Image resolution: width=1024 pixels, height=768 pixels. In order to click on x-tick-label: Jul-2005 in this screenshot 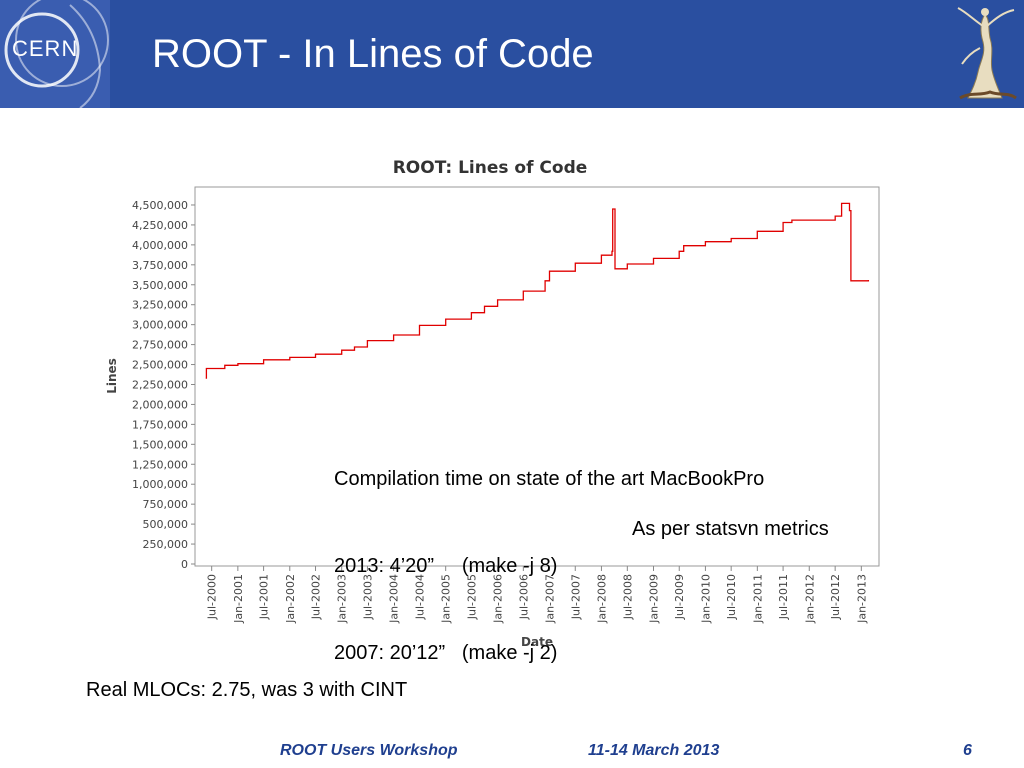, I will do `click(471, 597)`.